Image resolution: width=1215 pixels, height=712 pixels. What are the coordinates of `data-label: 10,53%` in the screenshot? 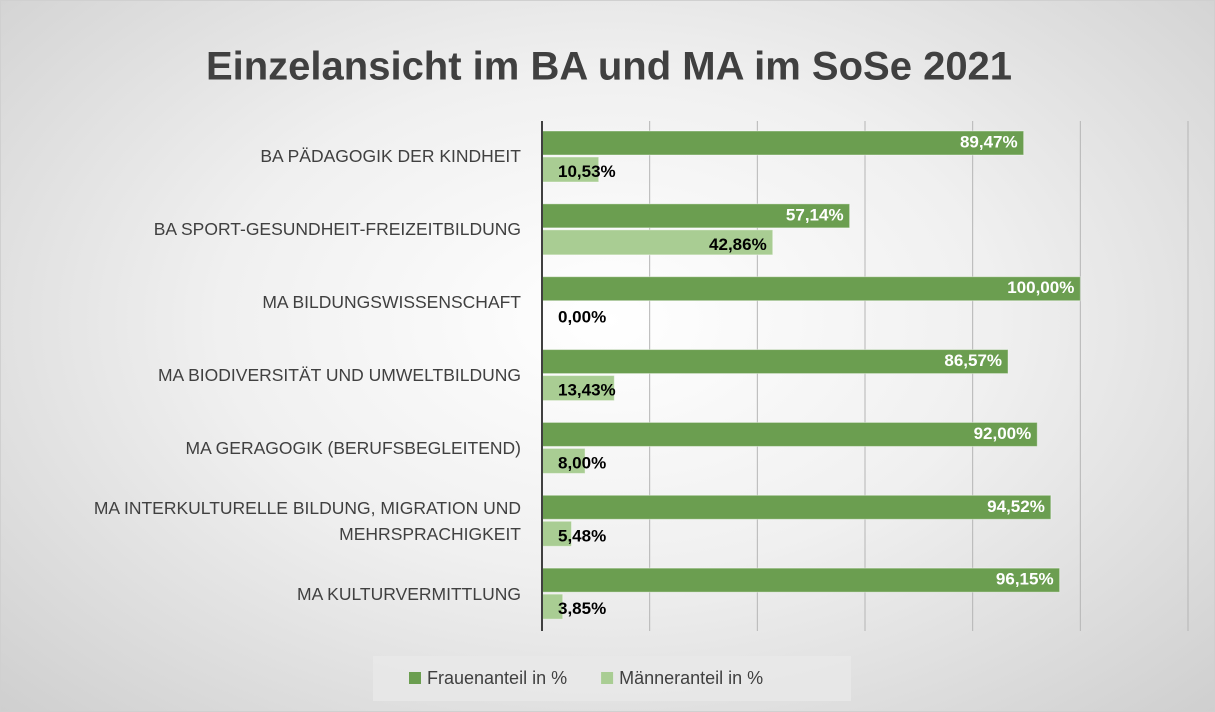 It's located at (587, 171).